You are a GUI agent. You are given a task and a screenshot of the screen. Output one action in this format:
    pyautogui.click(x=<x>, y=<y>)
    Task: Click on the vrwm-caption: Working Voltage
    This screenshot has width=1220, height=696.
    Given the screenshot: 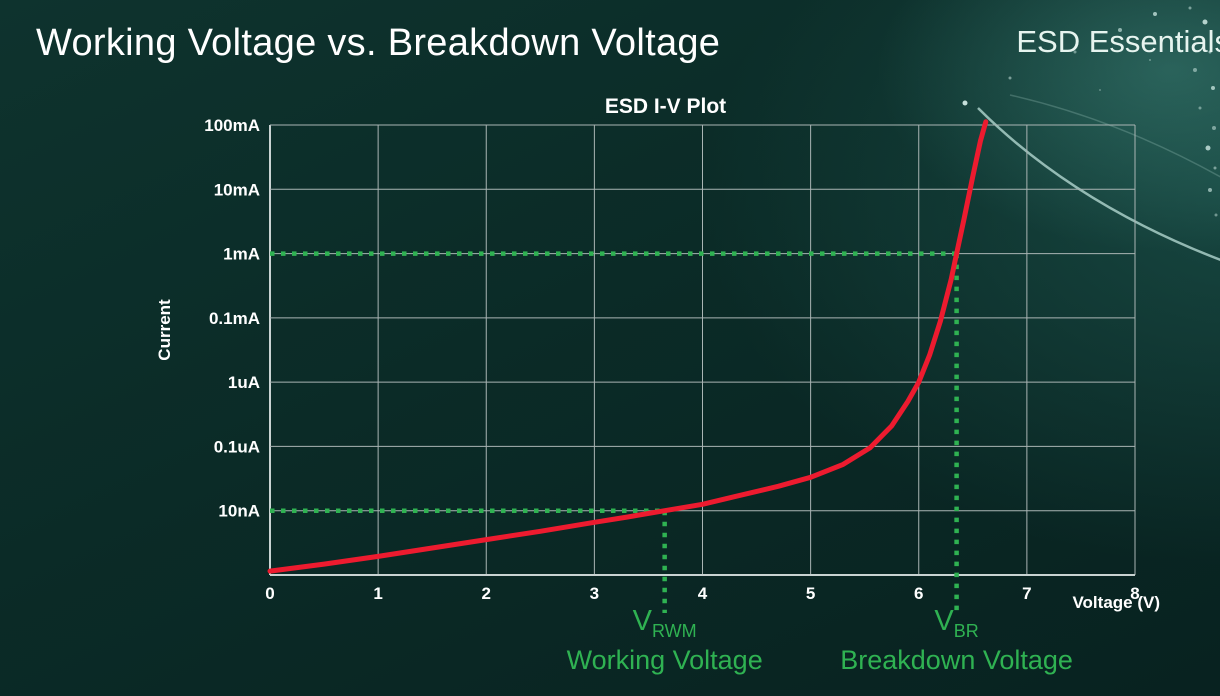 What is the action you would take?
    pyautogui.click(x=664, y=659)
    